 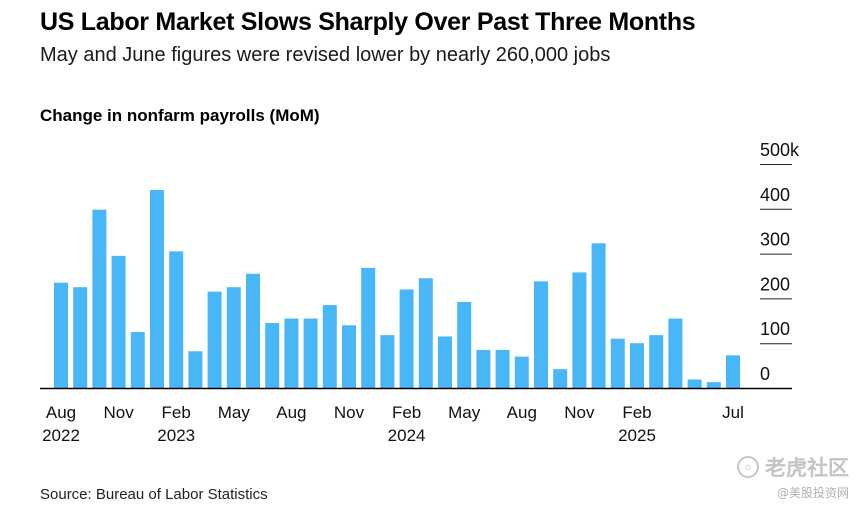 What do you see at coordinates (733, 412) in the screenshot?
I see `x-tick-label: Jul` at bounding box center [733, 412].